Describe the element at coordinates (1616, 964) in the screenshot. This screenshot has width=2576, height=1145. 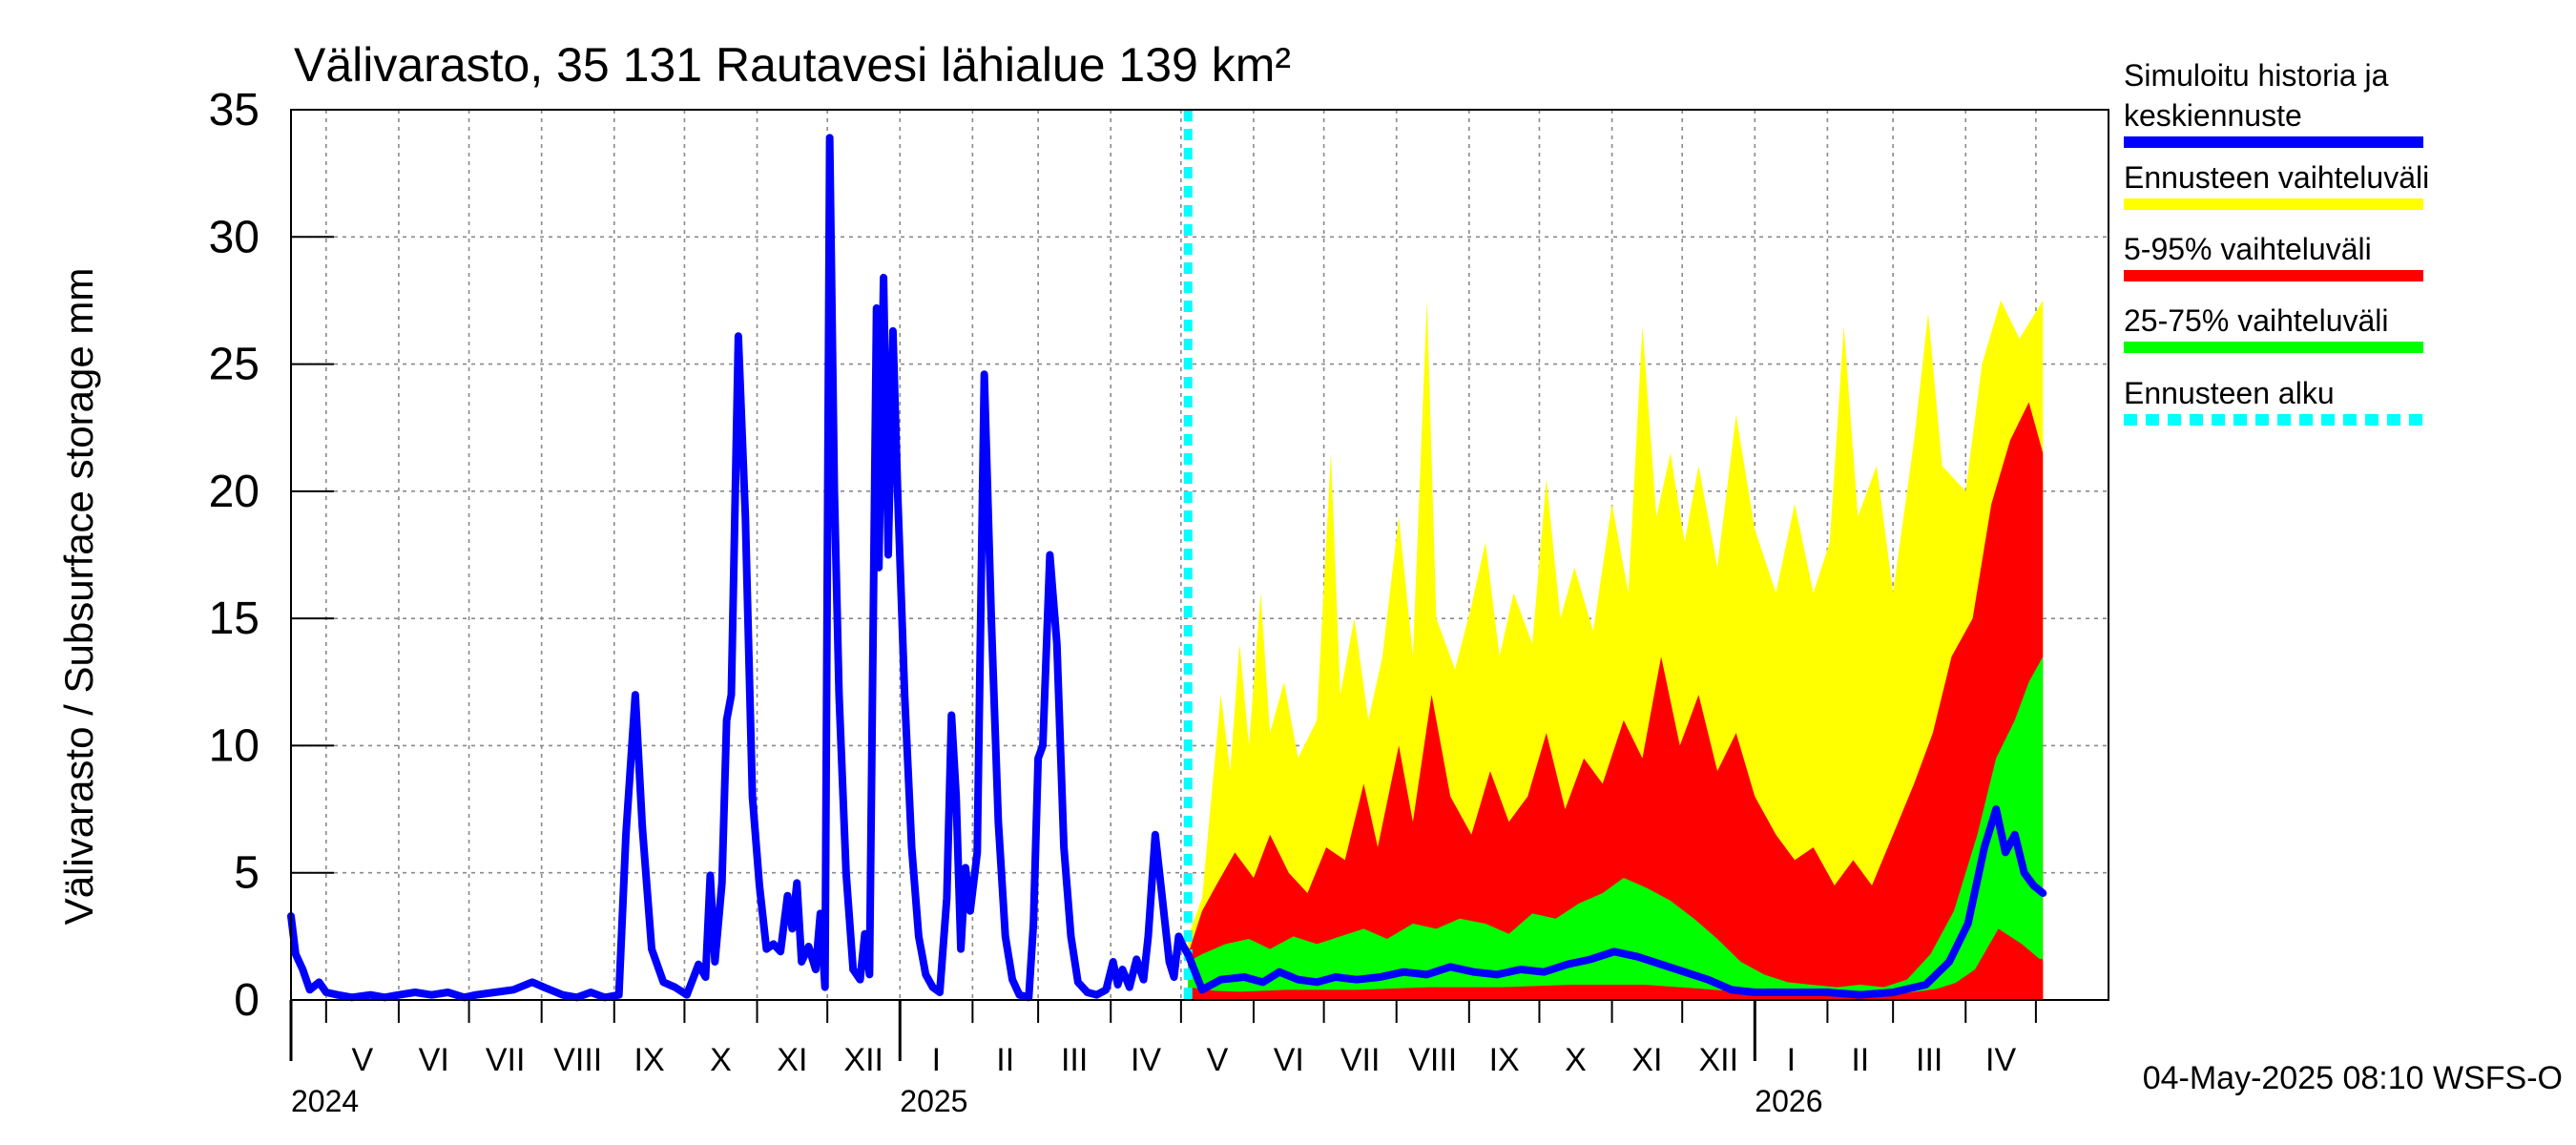
I see `band-5-95-lower` at that location.